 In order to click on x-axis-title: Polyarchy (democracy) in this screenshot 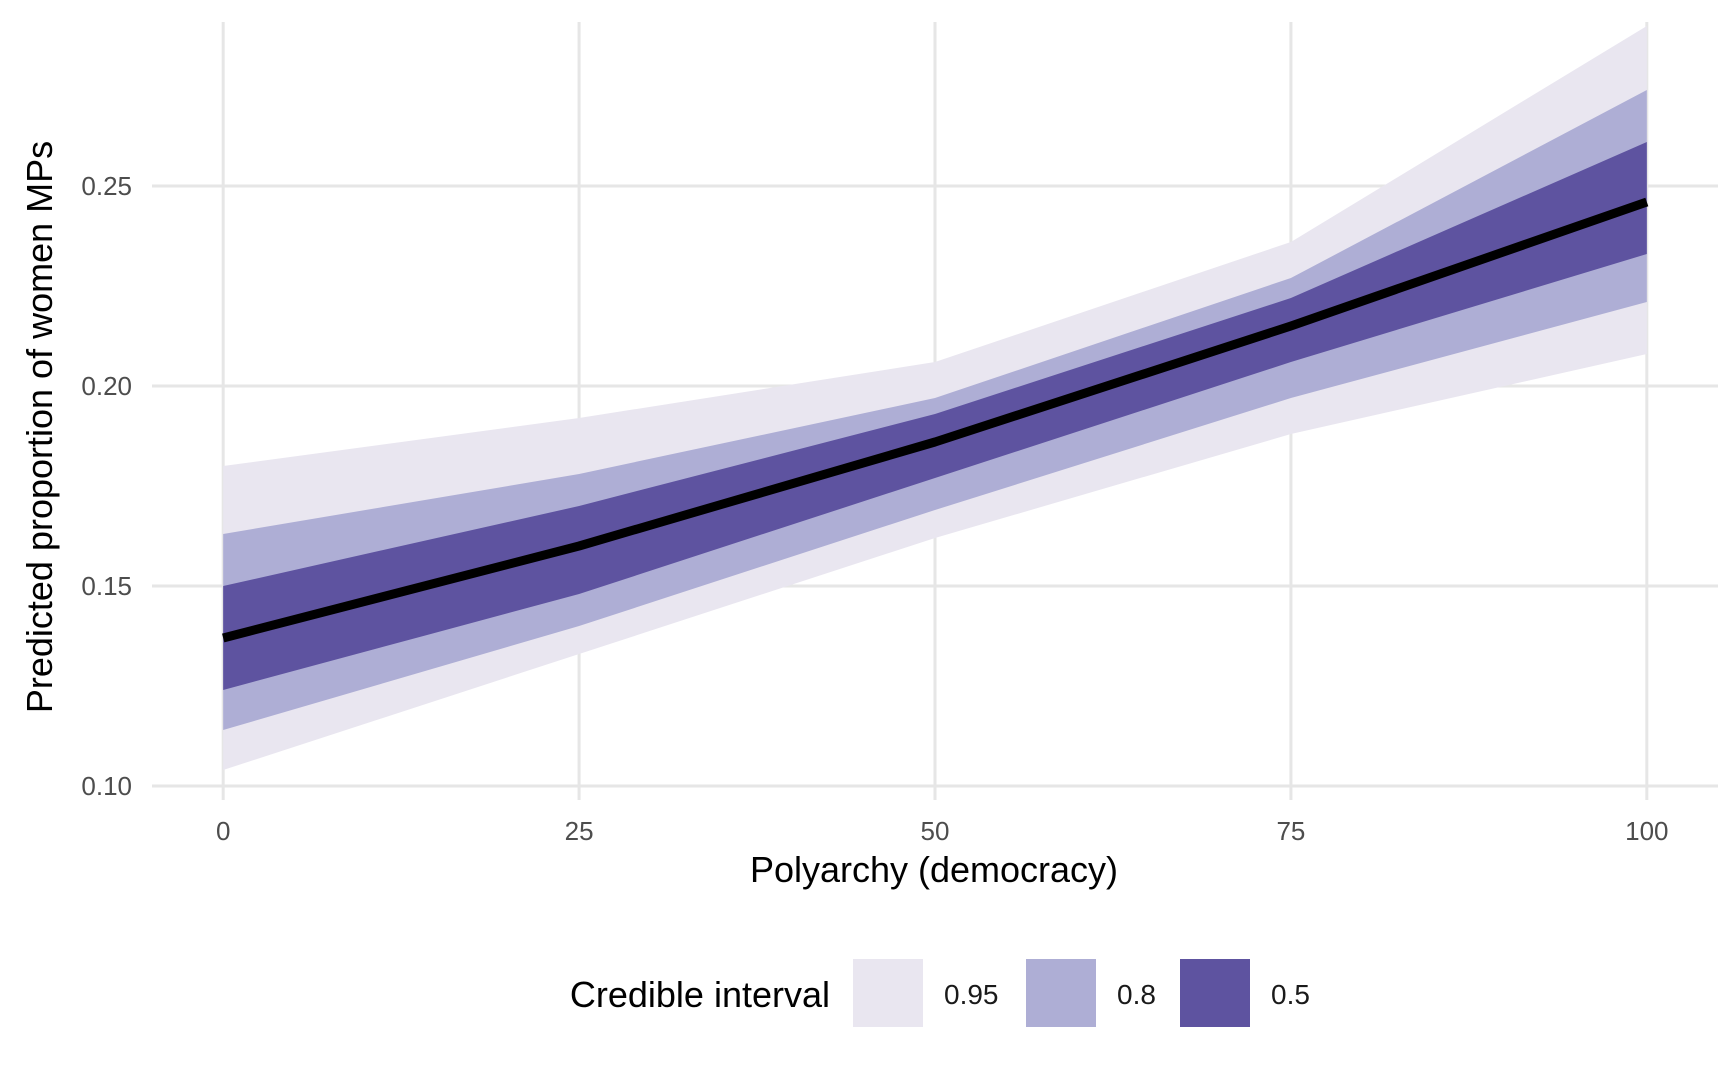, I will do `click(934, 869)`.